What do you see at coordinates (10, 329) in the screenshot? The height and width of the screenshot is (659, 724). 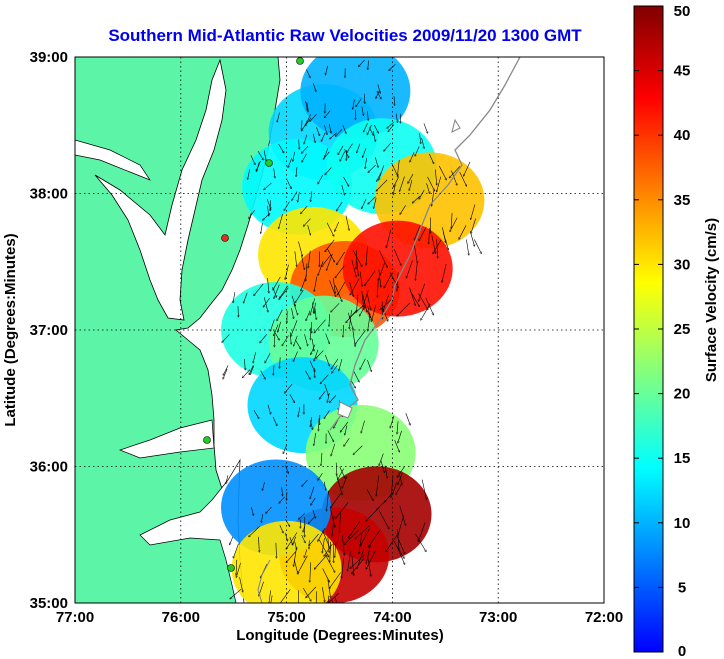 I see `y-axis-label: Latitude (Degrees:Minutes)` at bounding box center [10, 329].